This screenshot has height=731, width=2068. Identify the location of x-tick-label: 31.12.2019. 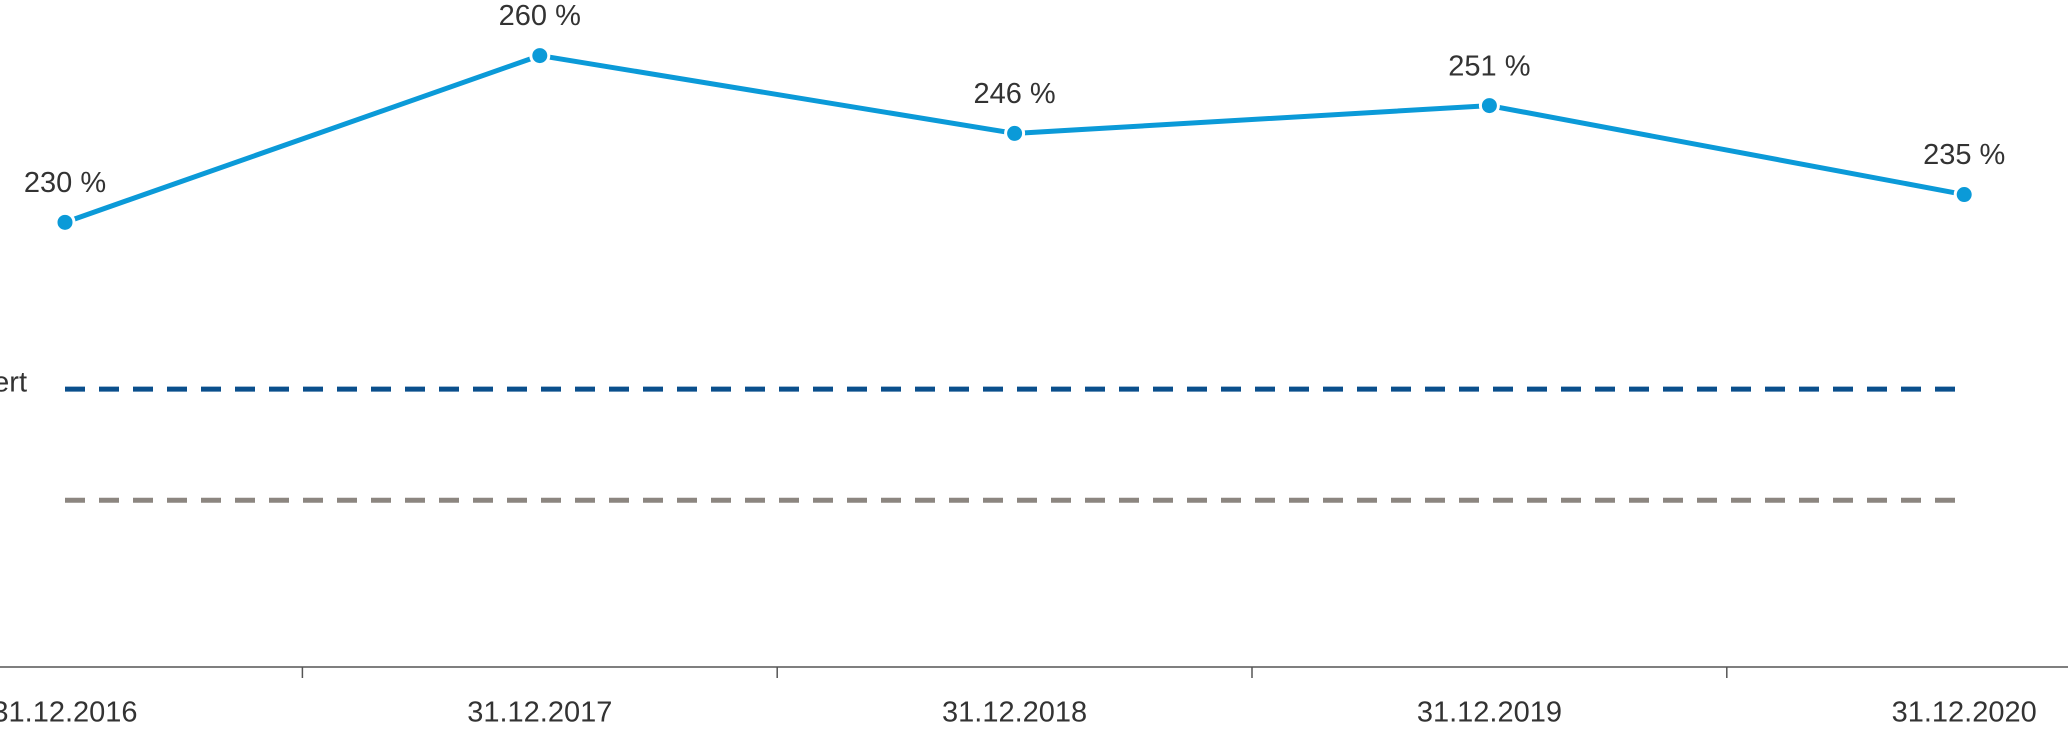
(1489, 713).